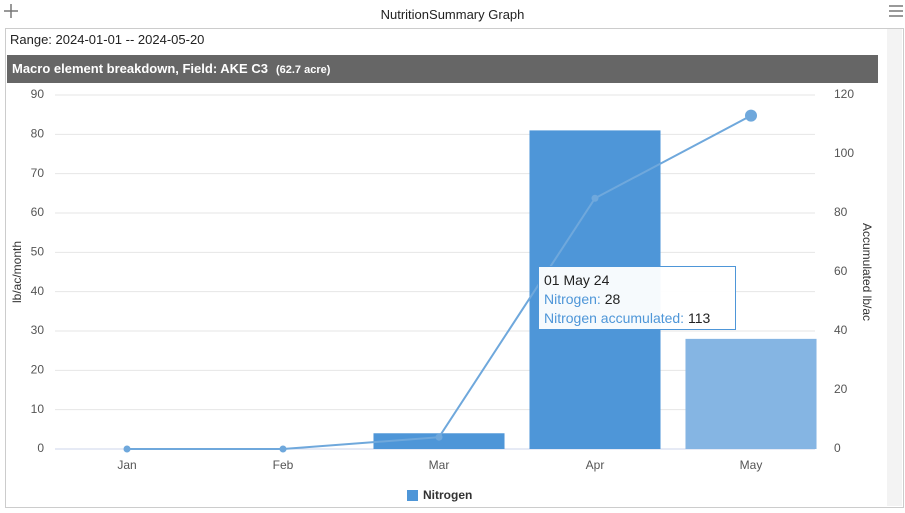  What do you see at coordinates (699, 318) in the screenshot?
I see `tooltip-value: 113` at bounding box center [699, 318].